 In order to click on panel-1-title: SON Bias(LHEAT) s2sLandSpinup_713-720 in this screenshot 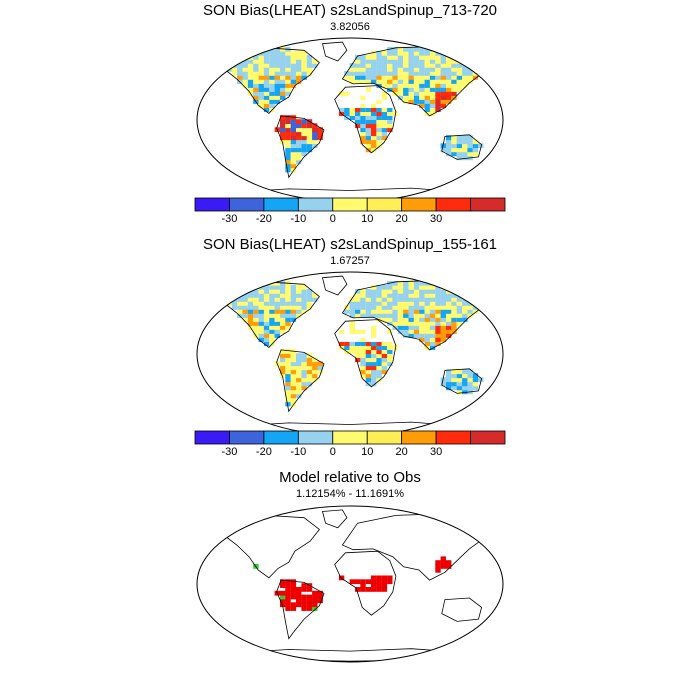, I will do `click(350, 10)`.